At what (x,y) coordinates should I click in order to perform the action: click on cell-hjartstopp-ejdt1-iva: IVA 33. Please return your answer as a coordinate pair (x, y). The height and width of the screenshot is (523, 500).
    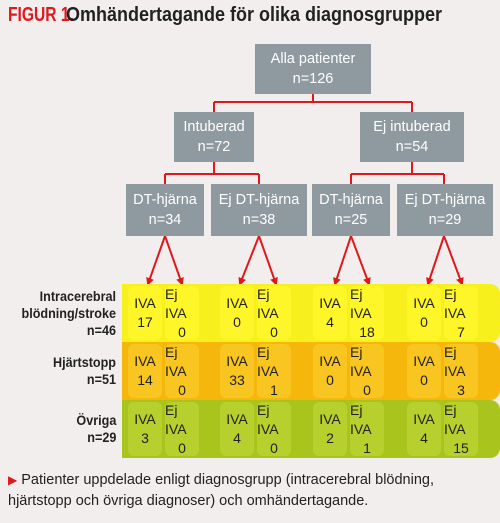
    Looking at the image, I should click on (237, 371).